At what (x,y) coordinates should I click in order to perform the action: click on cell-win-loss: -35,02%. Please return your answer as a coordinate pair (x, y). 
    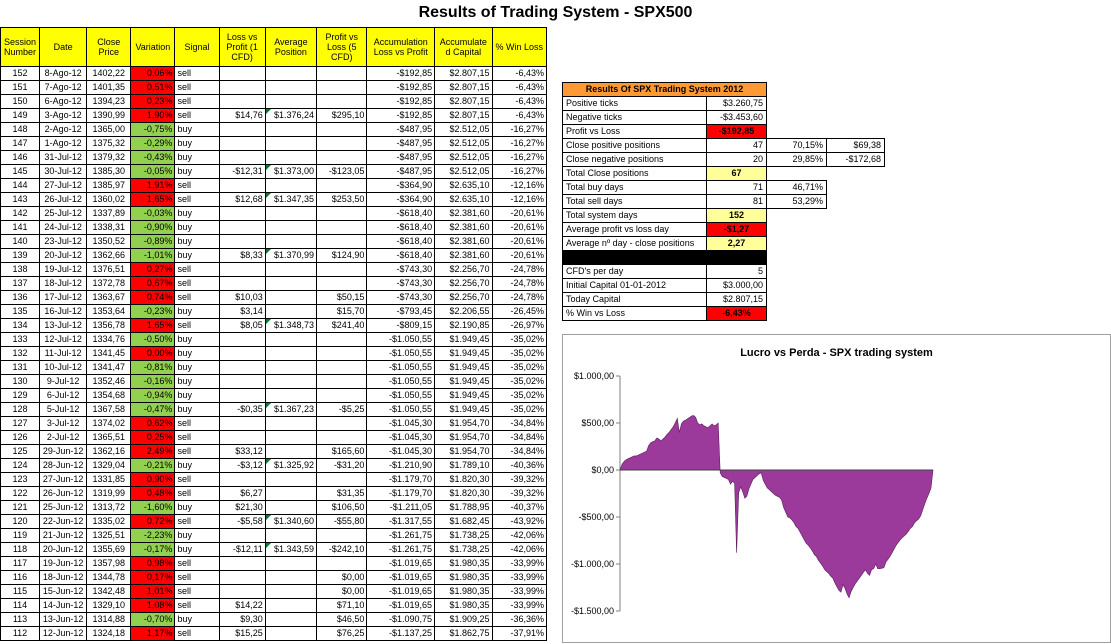
    Looking at the image, I should click on (519, 395).